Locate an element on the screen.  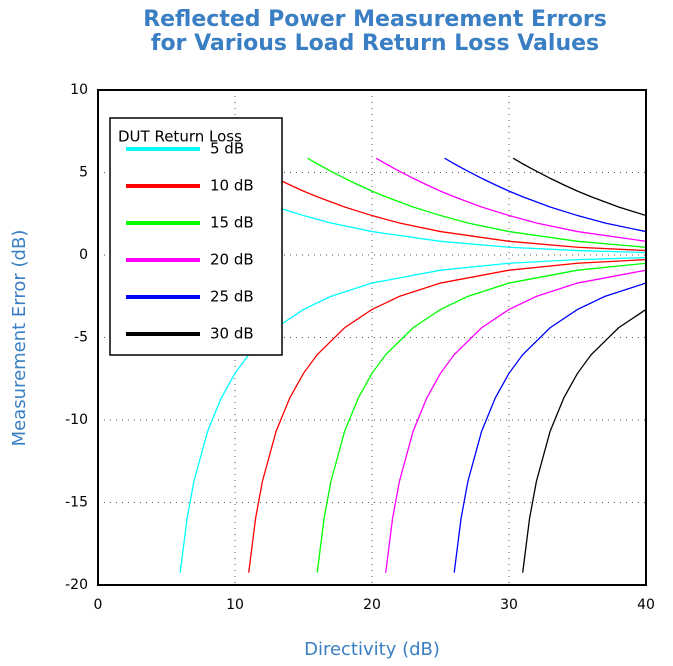
y-axis-label: Measurement Error (dB) is located at coordinates (19, 338).